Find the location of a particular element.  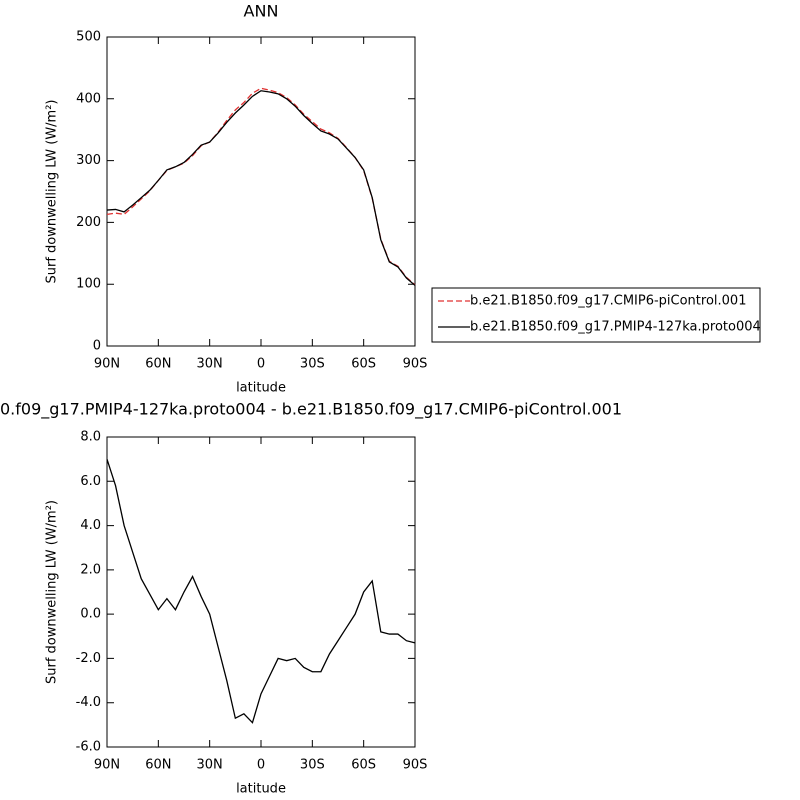

y-tick-label: 100 is located at coordinates (88, 284).